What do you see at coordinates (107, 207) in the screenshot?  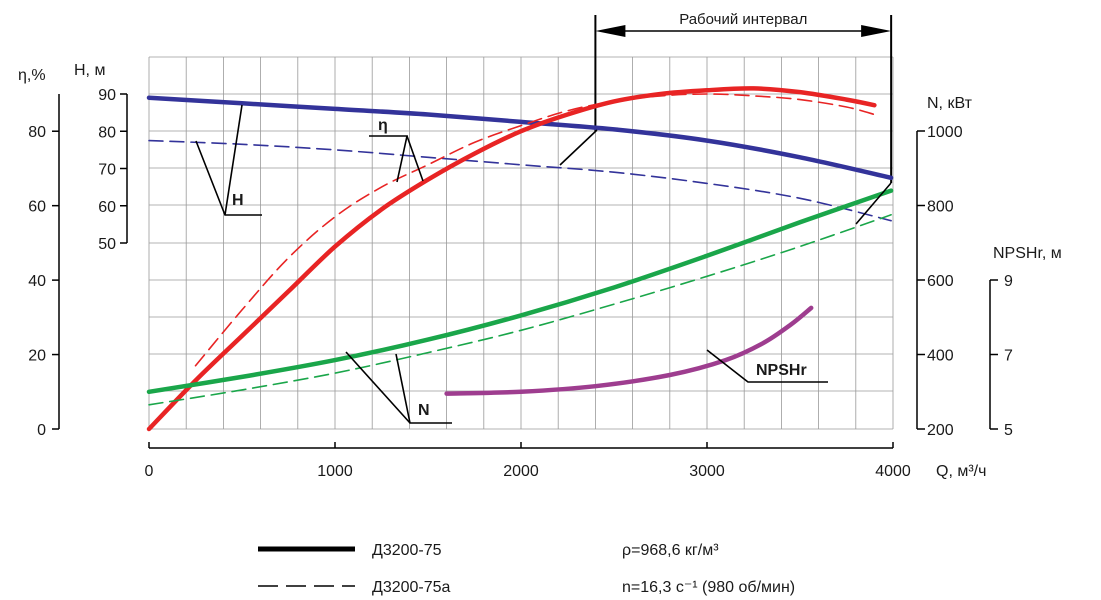 I see `head-tick-label: 60` at bounding box center [107, 207].